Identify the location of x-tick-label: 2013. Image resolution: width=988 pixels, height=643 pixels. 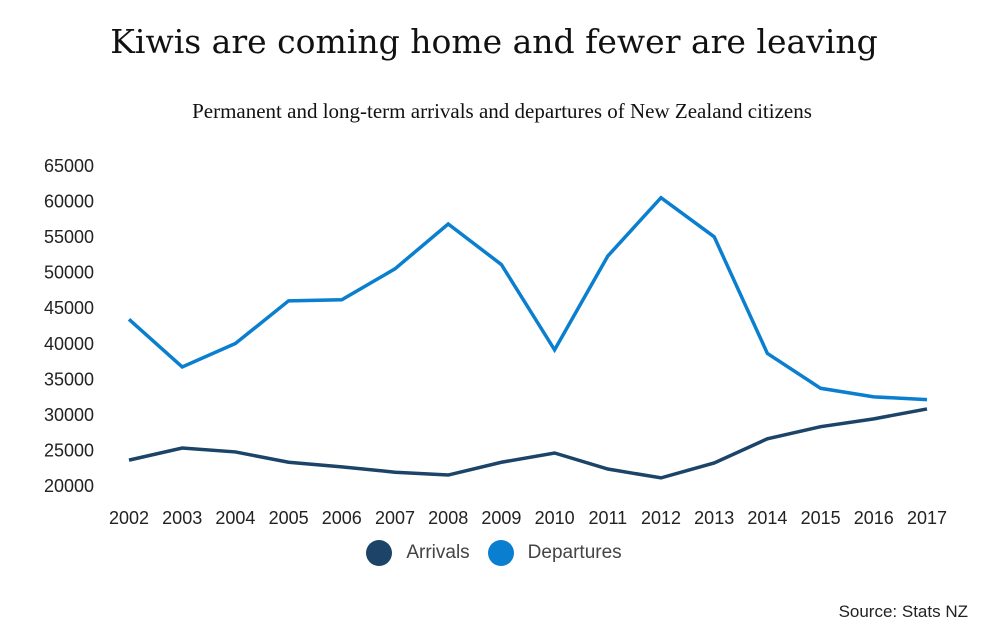
(714, 518).